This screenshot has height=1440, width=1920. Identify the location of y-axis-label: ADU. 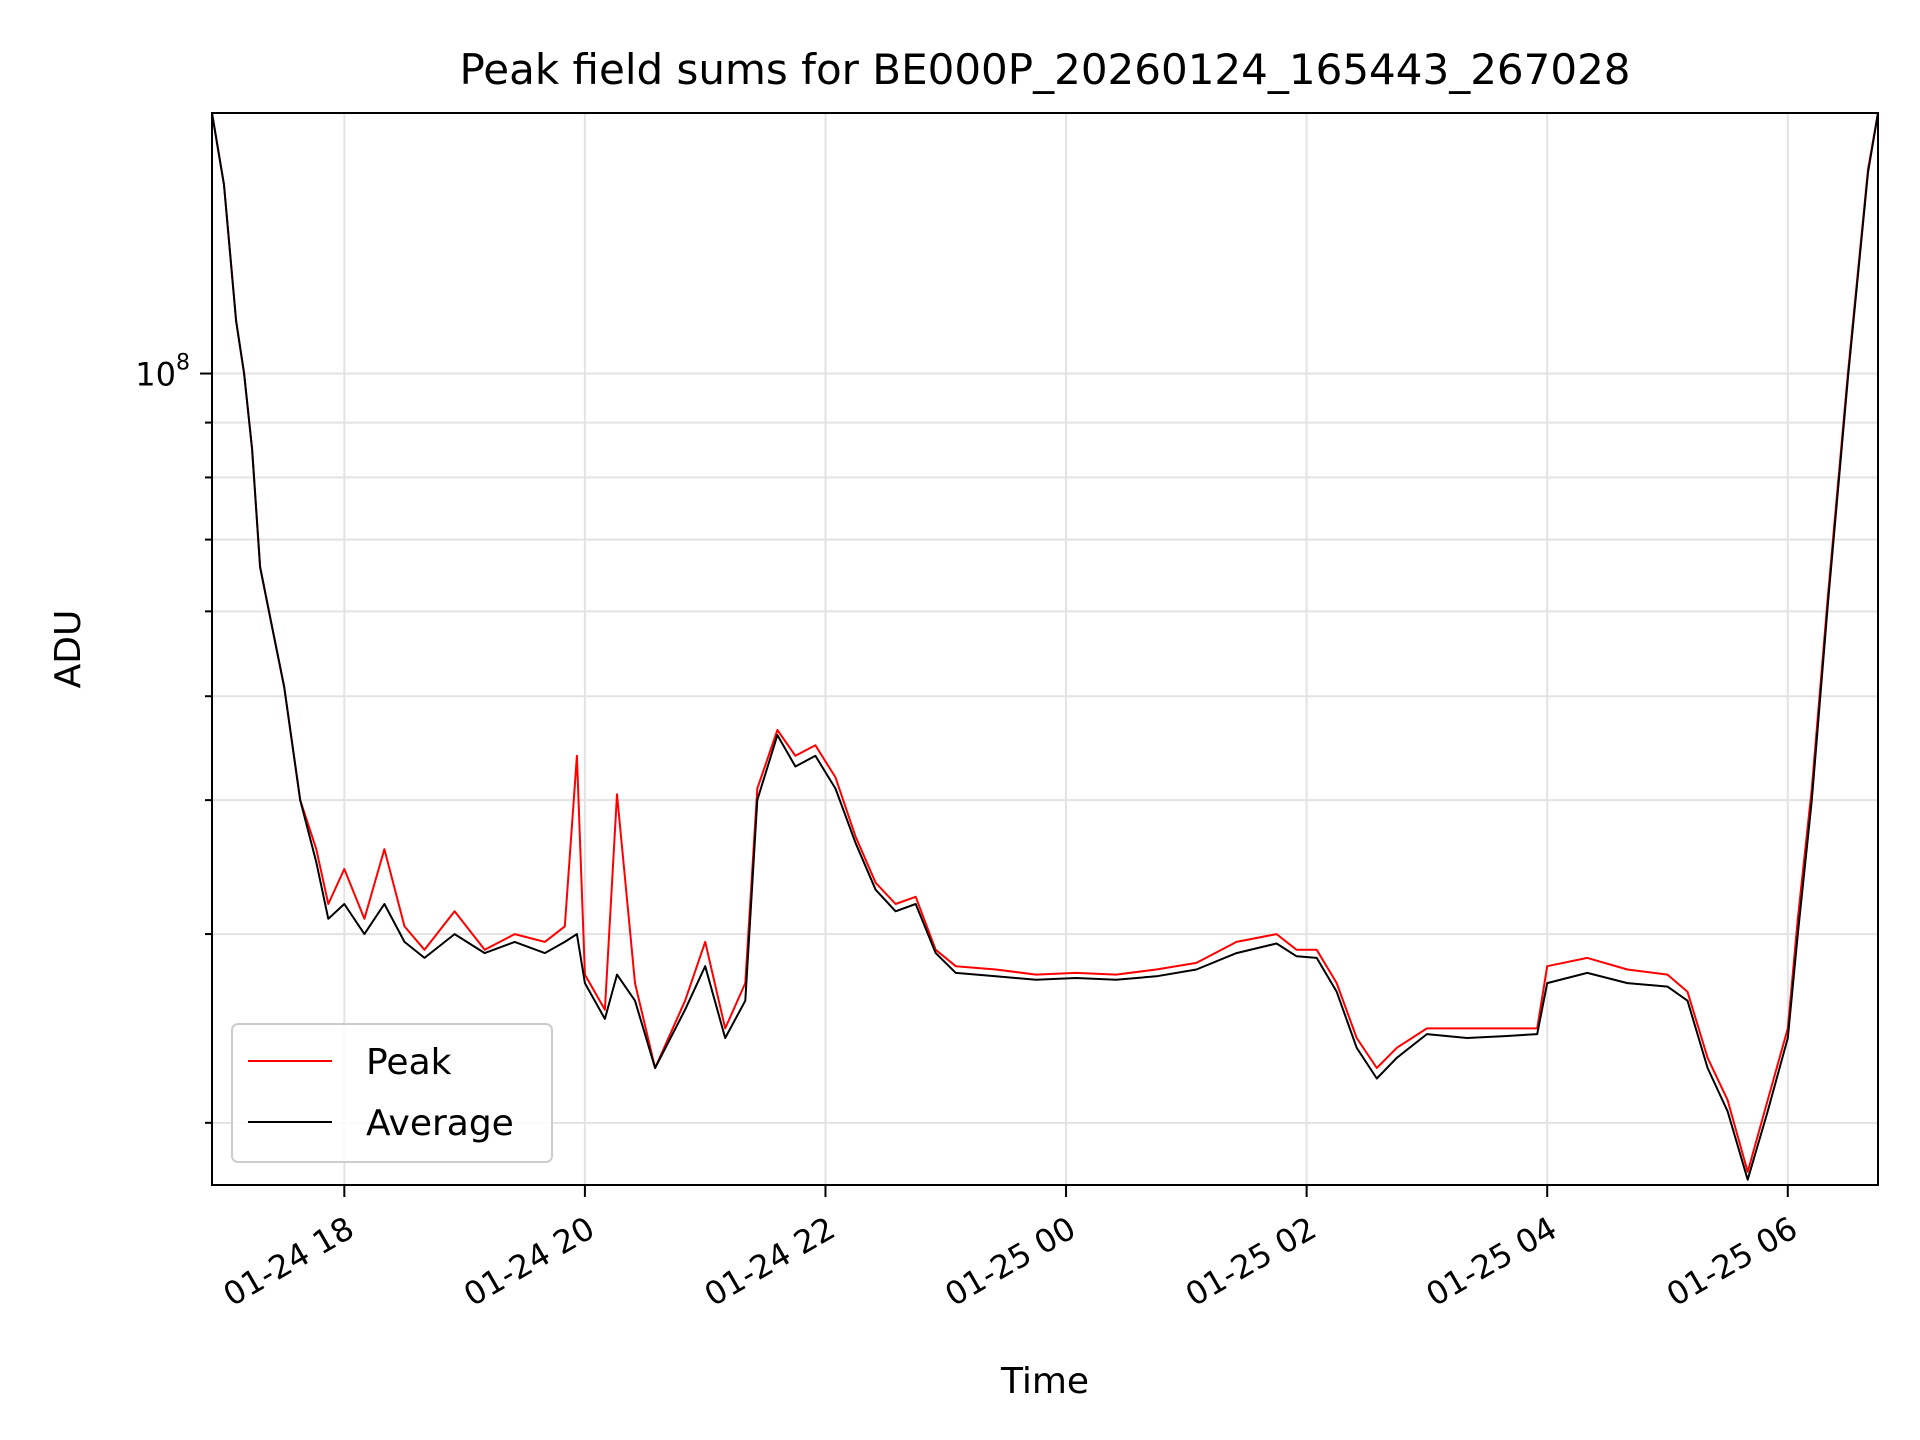
(68, 649).